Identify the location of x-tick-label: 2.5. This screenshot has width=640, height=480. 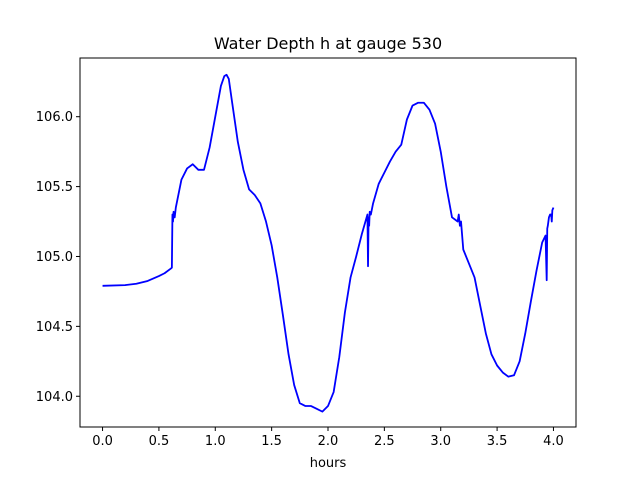
(384, 441).